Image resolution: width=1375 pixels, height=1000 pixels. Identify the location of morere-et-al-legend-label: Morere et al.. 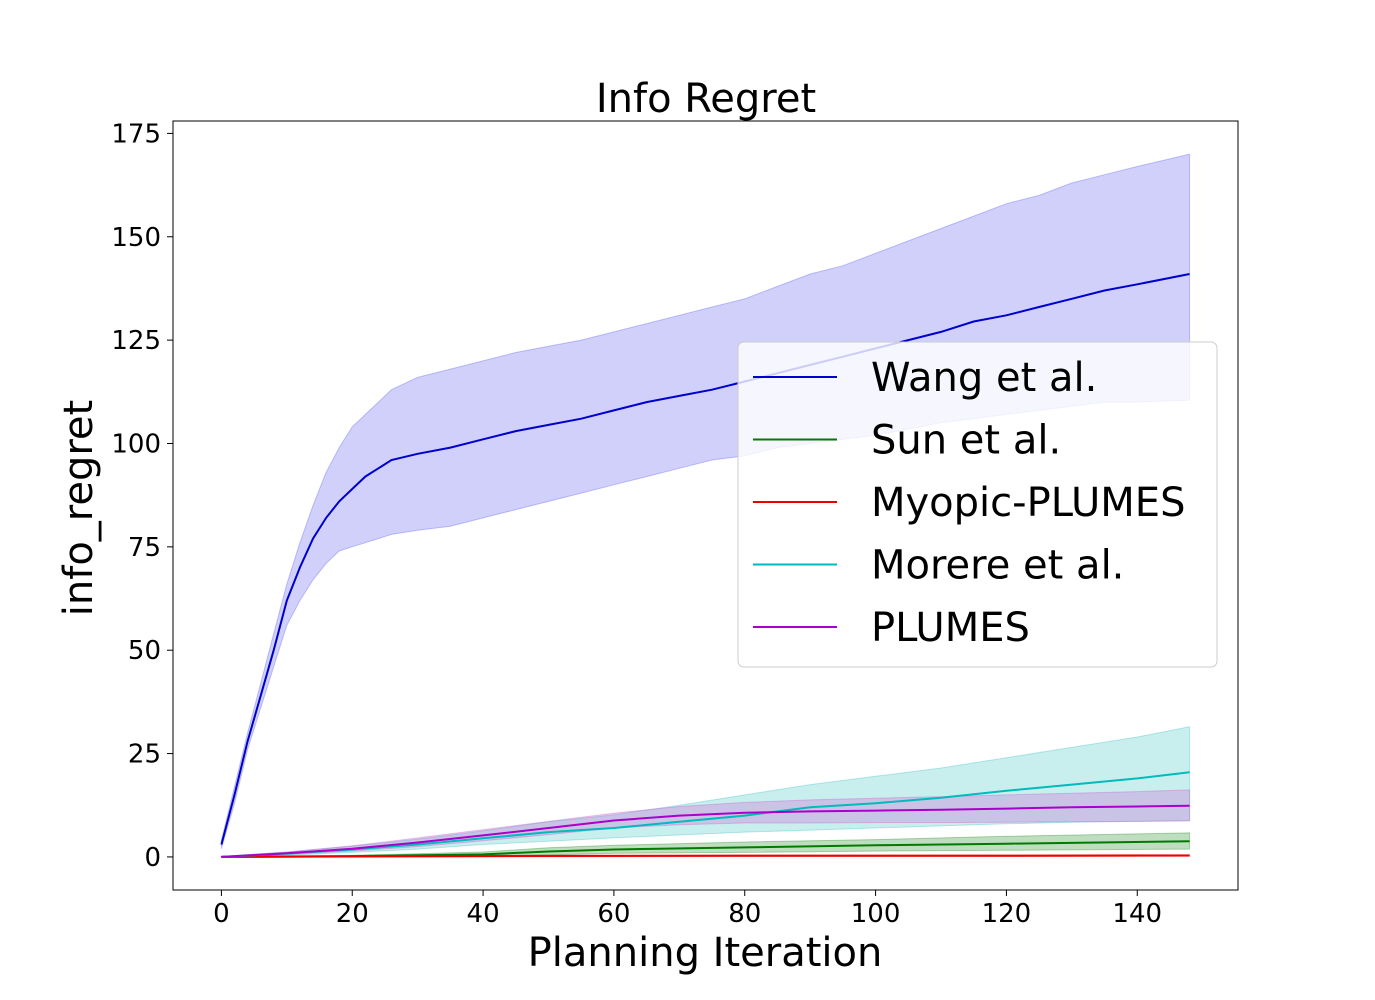
(997, 566).